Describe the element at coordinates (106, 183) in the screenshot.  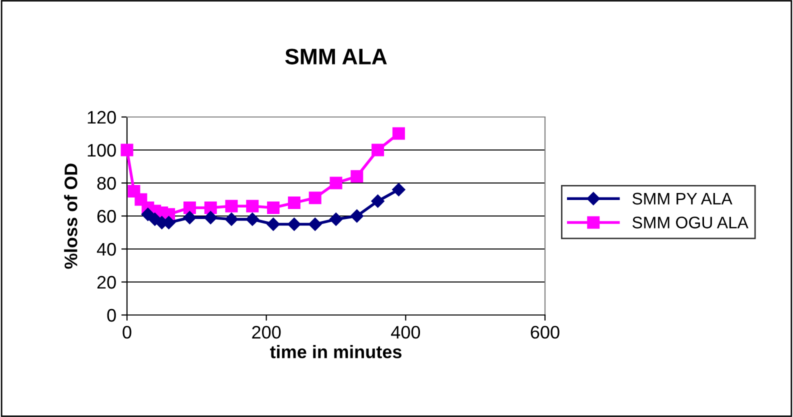
I see `y-tick-label: 80` at that location.